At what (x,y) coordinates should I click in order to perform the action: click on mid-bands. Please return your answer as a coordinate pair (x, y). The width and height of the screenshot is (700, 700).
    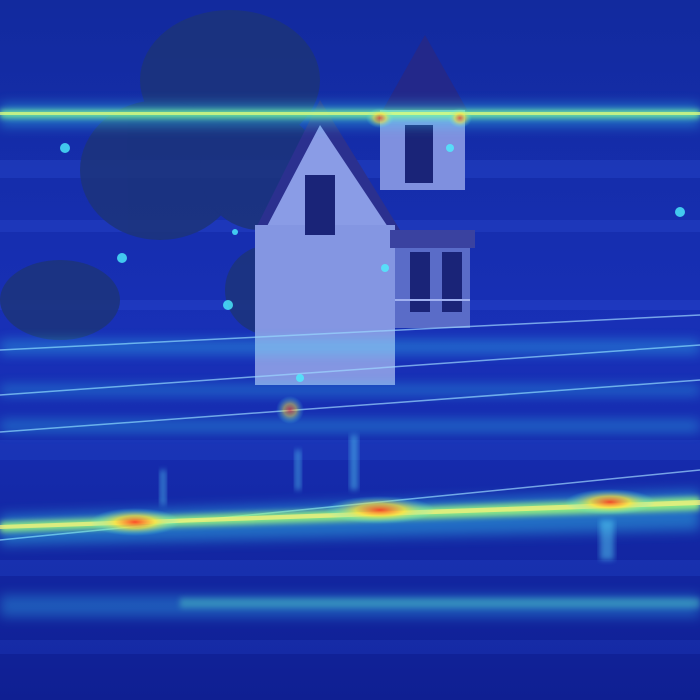
    Looking at the image, I should click on (350, 386).